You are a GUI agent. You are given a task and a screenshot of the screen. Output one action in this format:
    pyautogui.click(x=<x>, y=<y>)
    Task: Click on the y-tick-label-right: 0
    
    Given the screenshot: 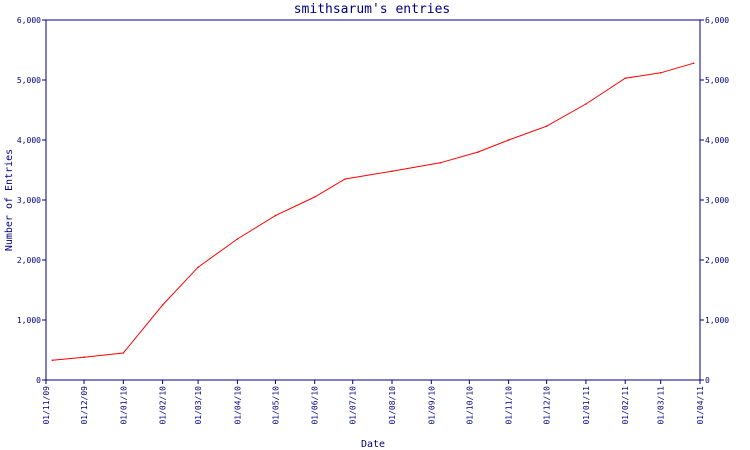 What is the action you would take?
    pyautogui.click(x=707, y=380)
    